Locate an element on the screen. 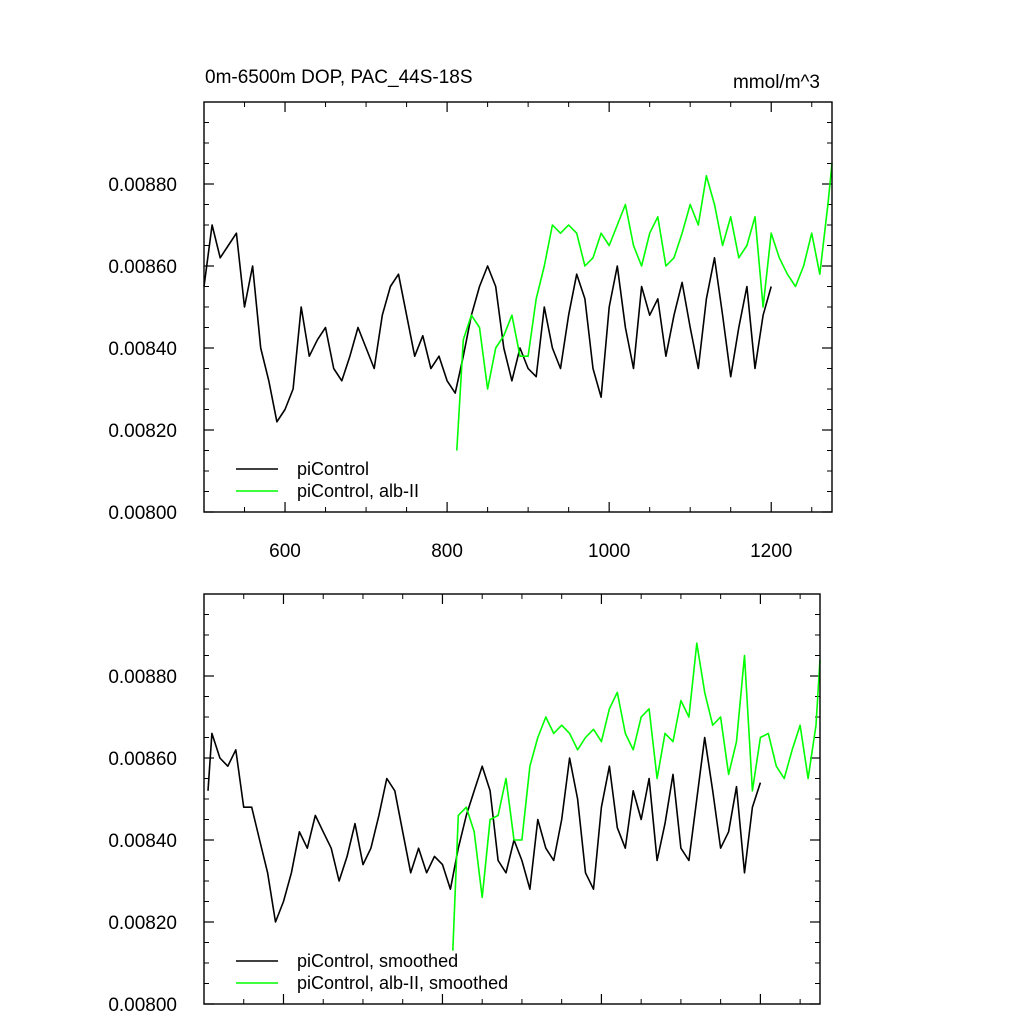 The width and height of the screenshot is (1024, 1024). legend-label-picontrol-smoothed: piControl, smoothed is located at coordinates (377, 961).